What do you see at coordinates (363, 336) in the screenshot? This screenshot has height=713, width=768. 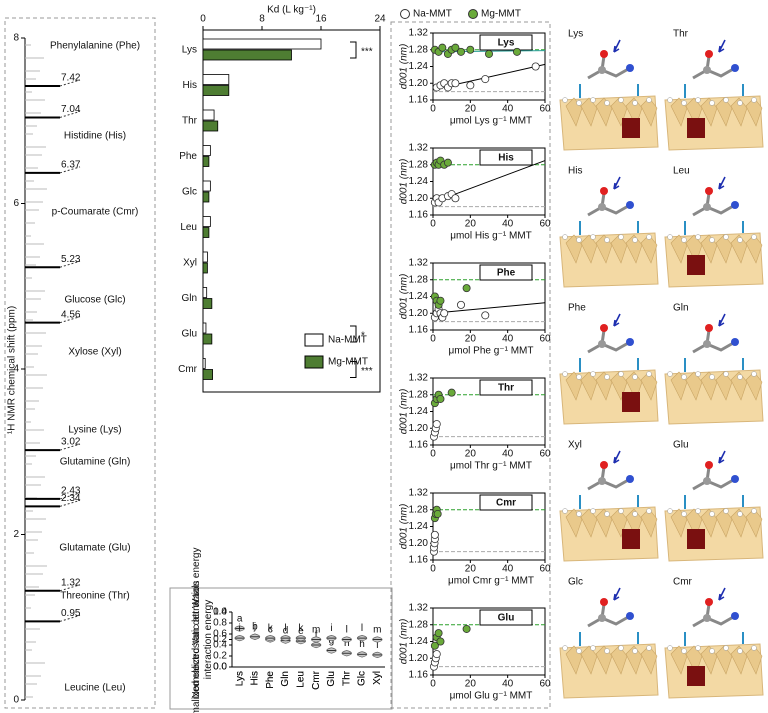 I see `significance: *` at bounding box center [363, 336].